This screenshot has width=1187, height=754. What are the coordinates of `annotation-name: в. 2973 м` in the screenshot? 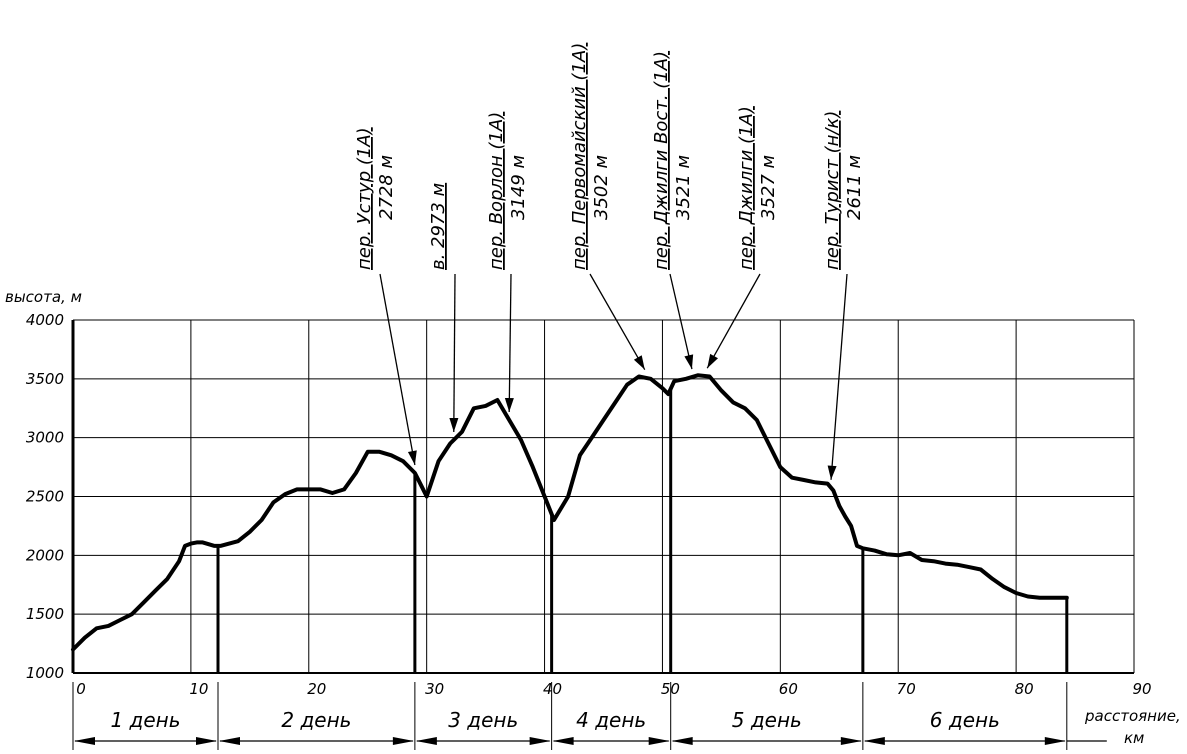 It's located at (438, 226).